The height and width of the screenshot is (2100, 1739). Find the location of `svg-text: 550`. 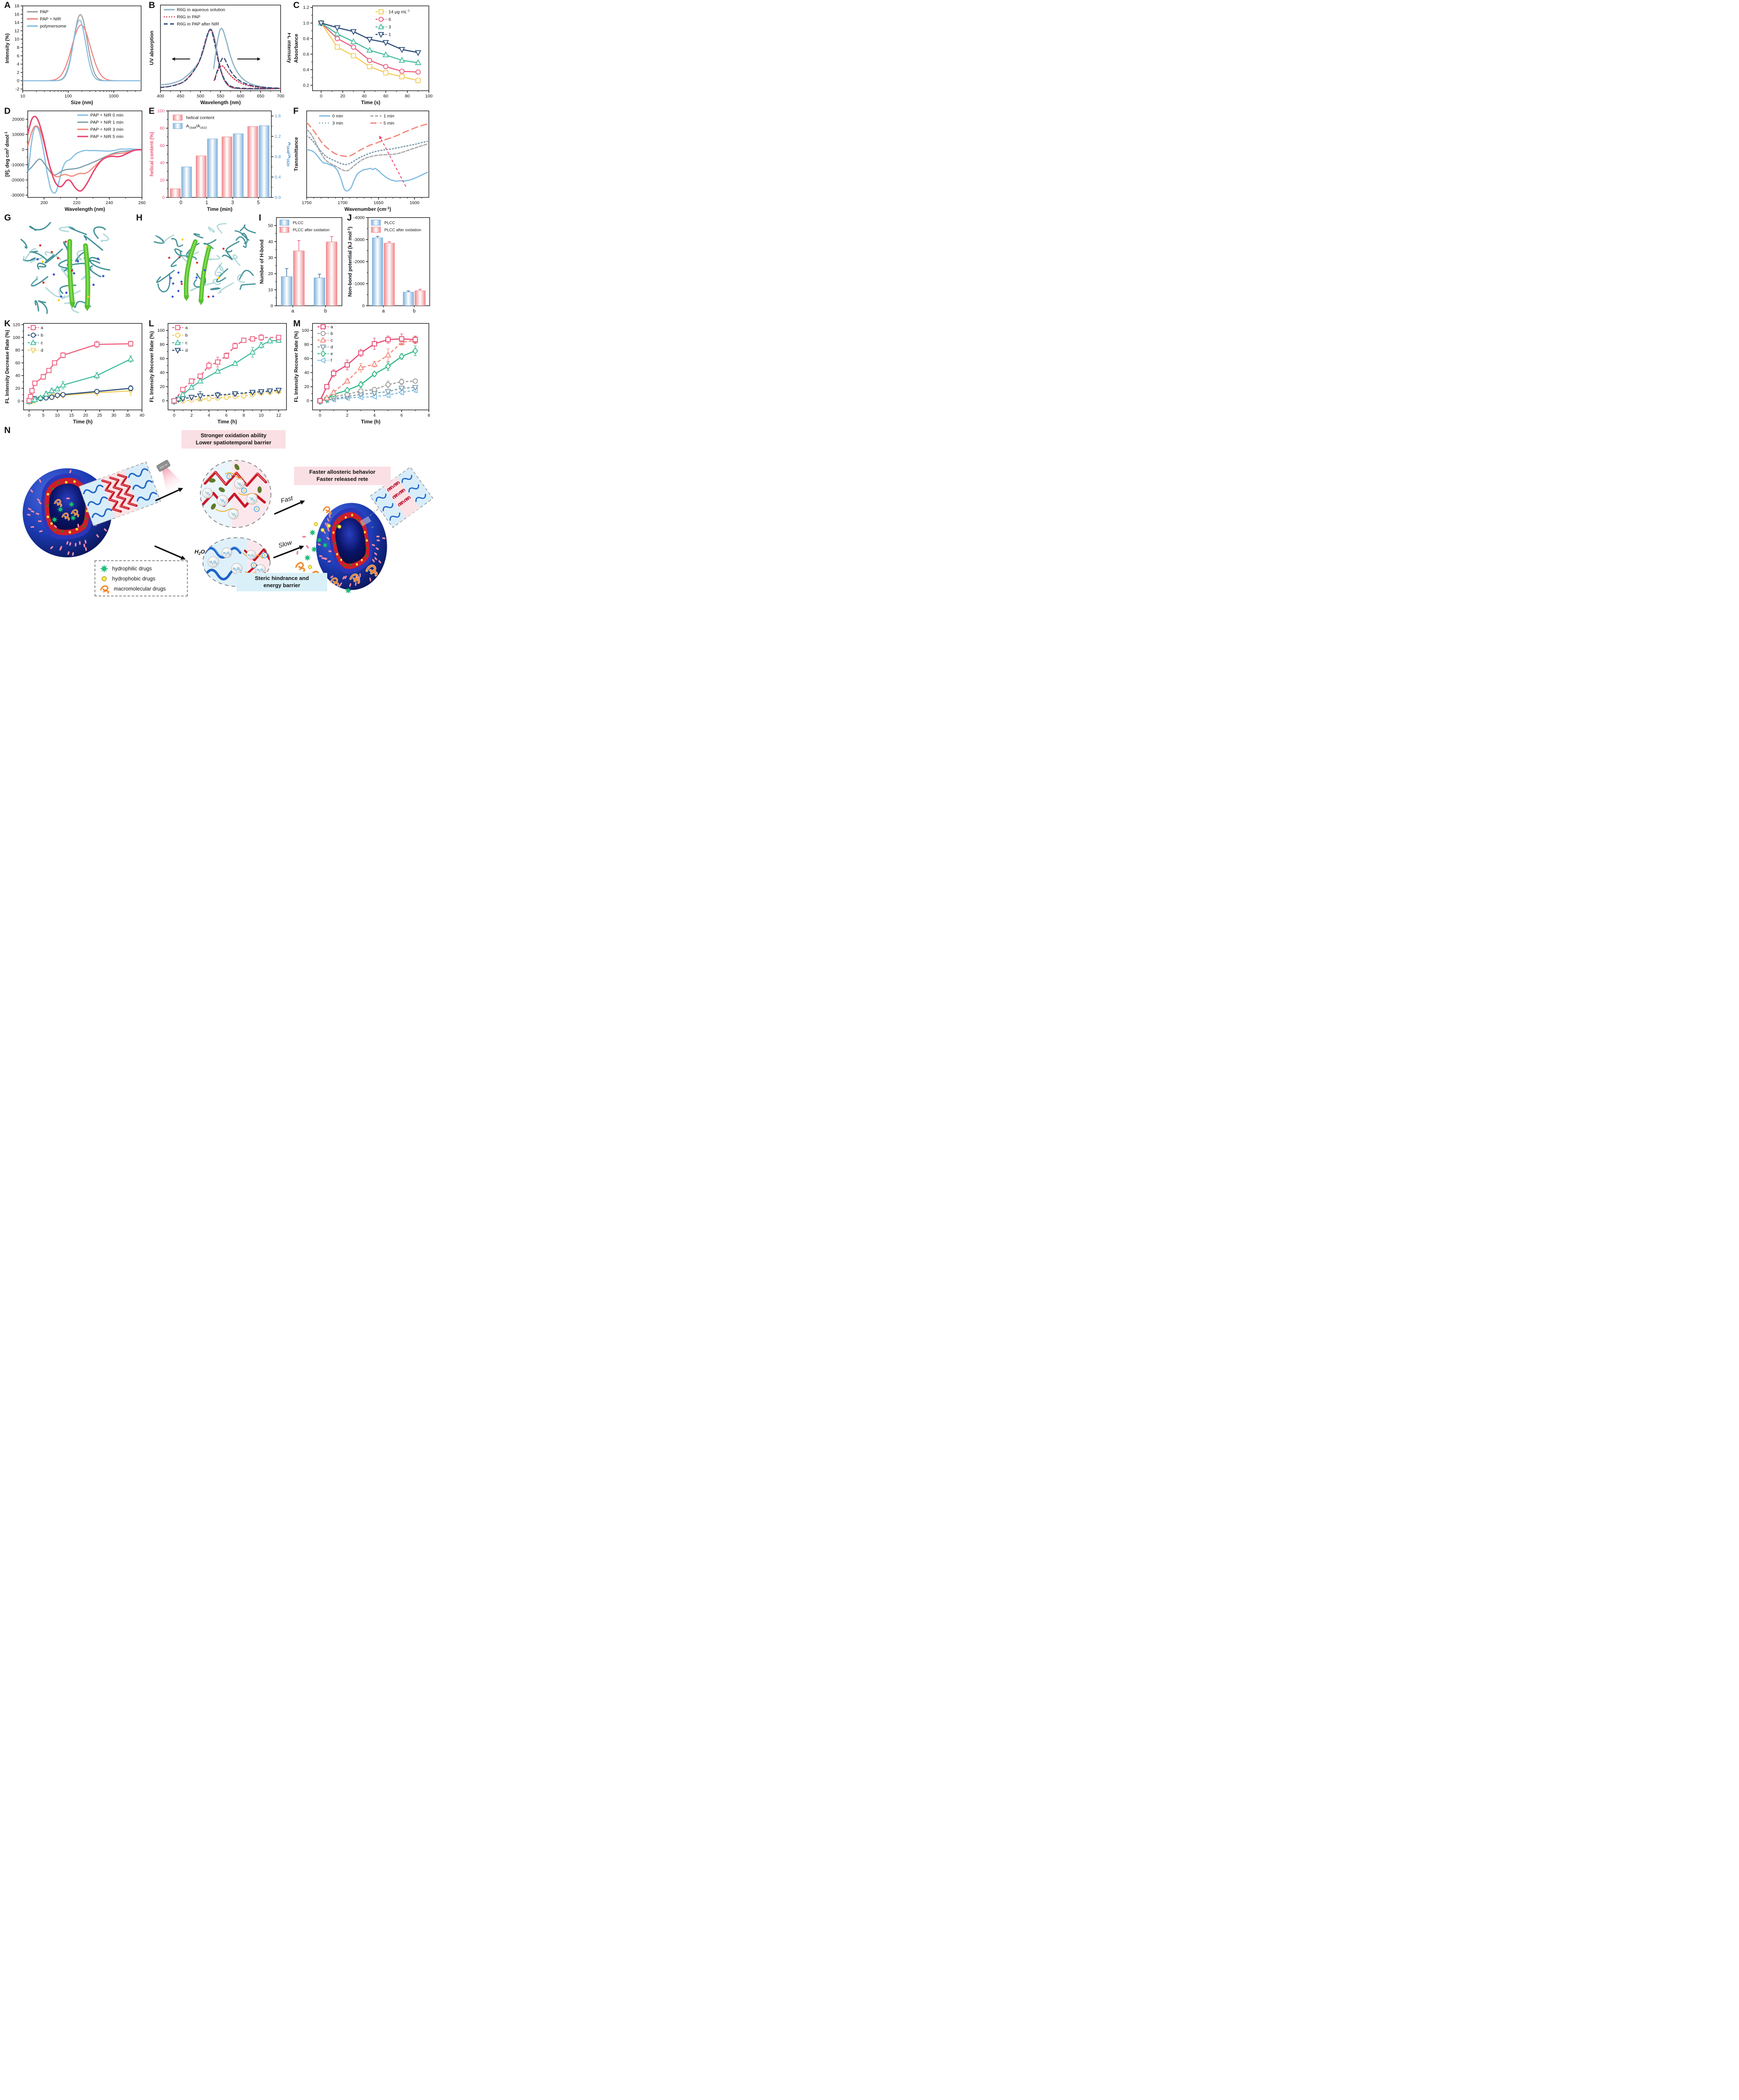

svg-text: 550 is located at coordinates (220, 96).